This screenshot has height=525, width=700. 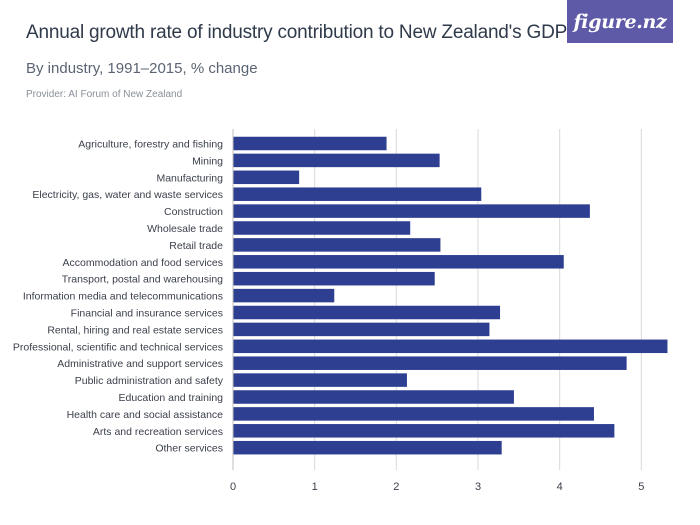 What do you see at coordinates (150, 145) in the screenshot?
I see `category-label: Agriculture, forestry and fishing` at bounding box center [150, 145].